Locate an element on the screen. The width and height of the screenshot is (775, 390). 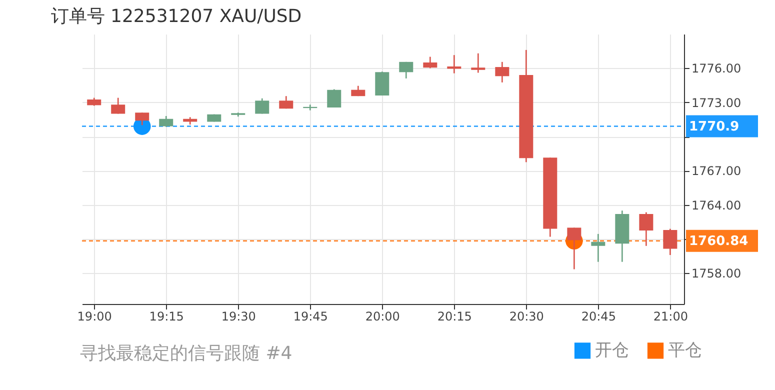
x-tick-label: 19:15 is located at coordinates (166, 317).